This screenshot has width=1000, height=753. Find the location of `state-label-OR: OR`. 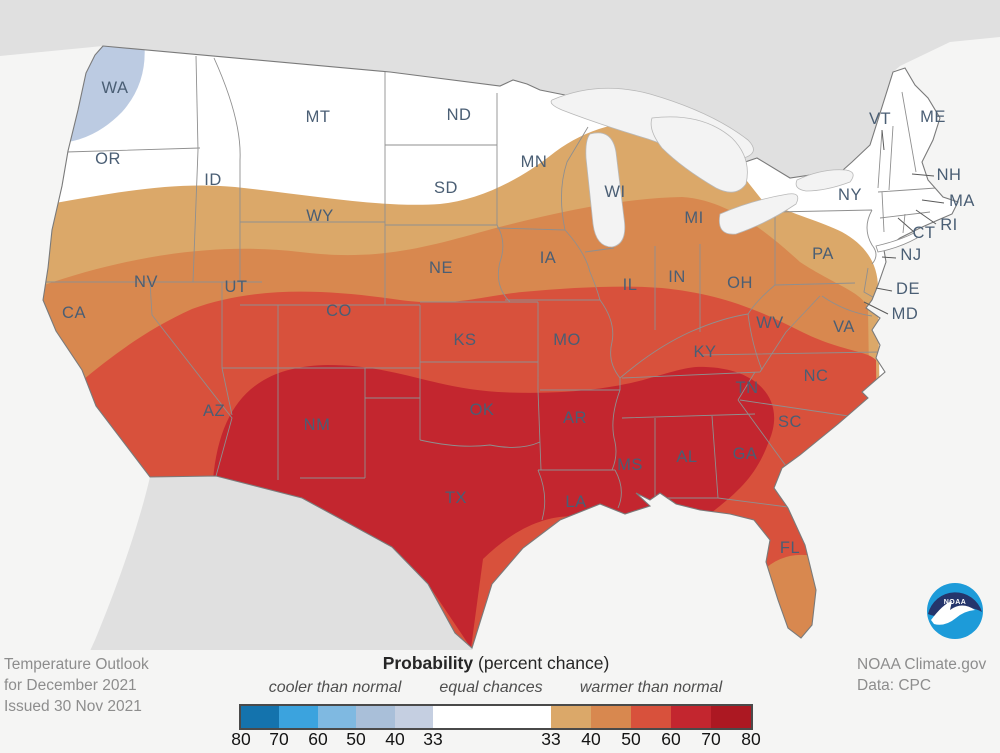

state-label-OR: OR is located at coordinates (108, 159).